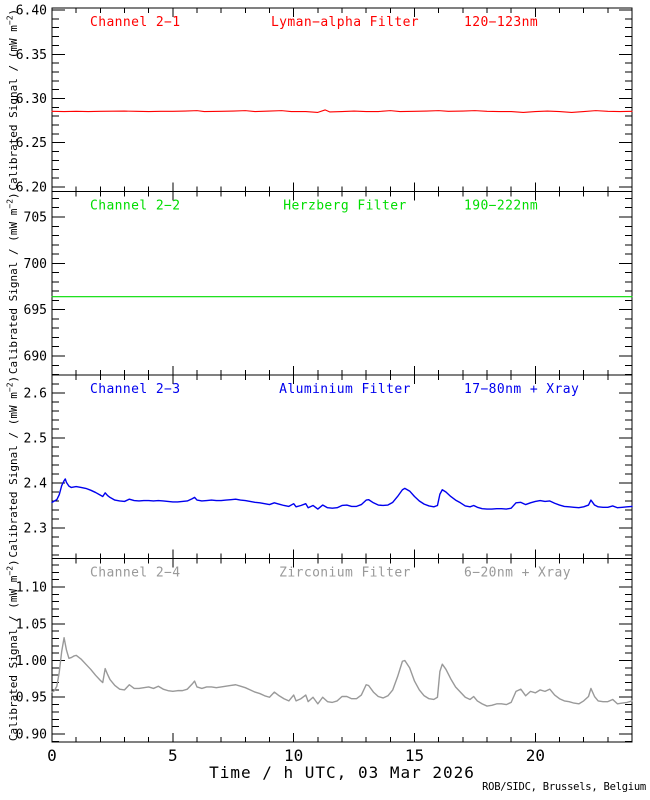  What do you see at coordinates (517, 573) in the screenshot?
I see `panel-title-band: 6−20nm + Xray` at bounding box center [517, 573].